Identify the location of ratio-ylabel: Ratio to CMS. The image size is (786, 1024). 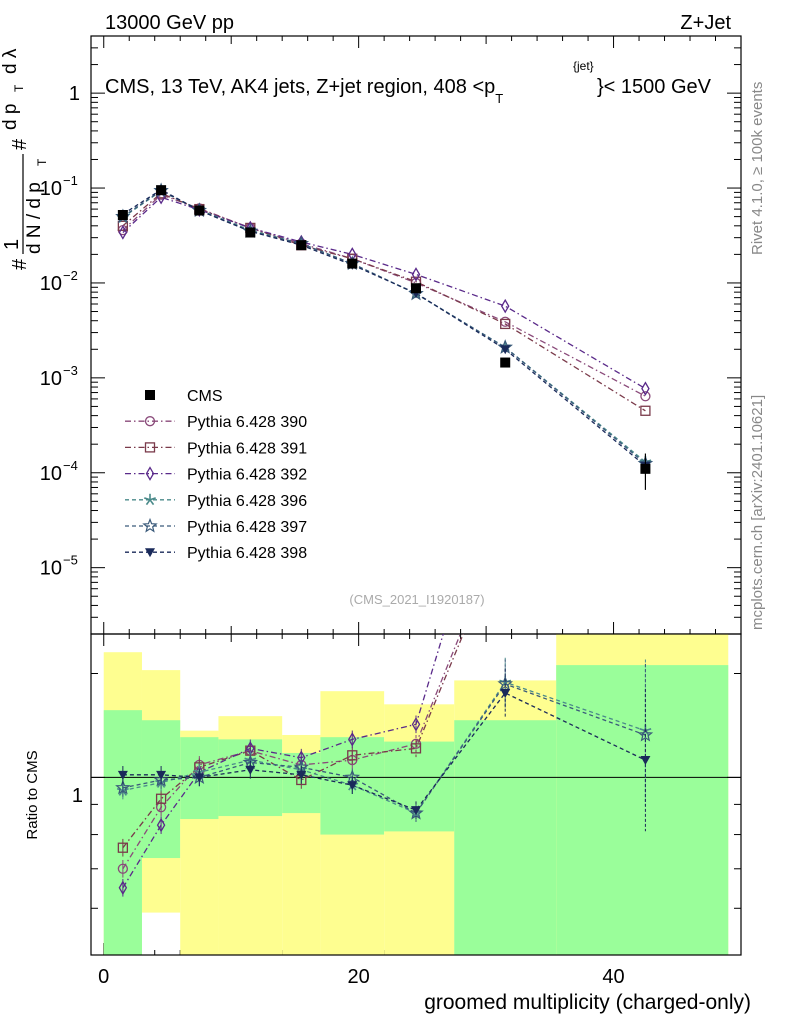
(32, 794).